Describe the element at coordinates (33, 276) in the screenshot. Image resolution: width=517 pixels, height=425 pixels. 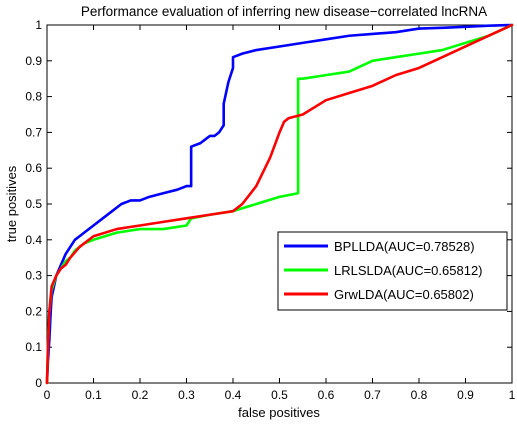
I see `y-tick-label: 0.3` at that location.